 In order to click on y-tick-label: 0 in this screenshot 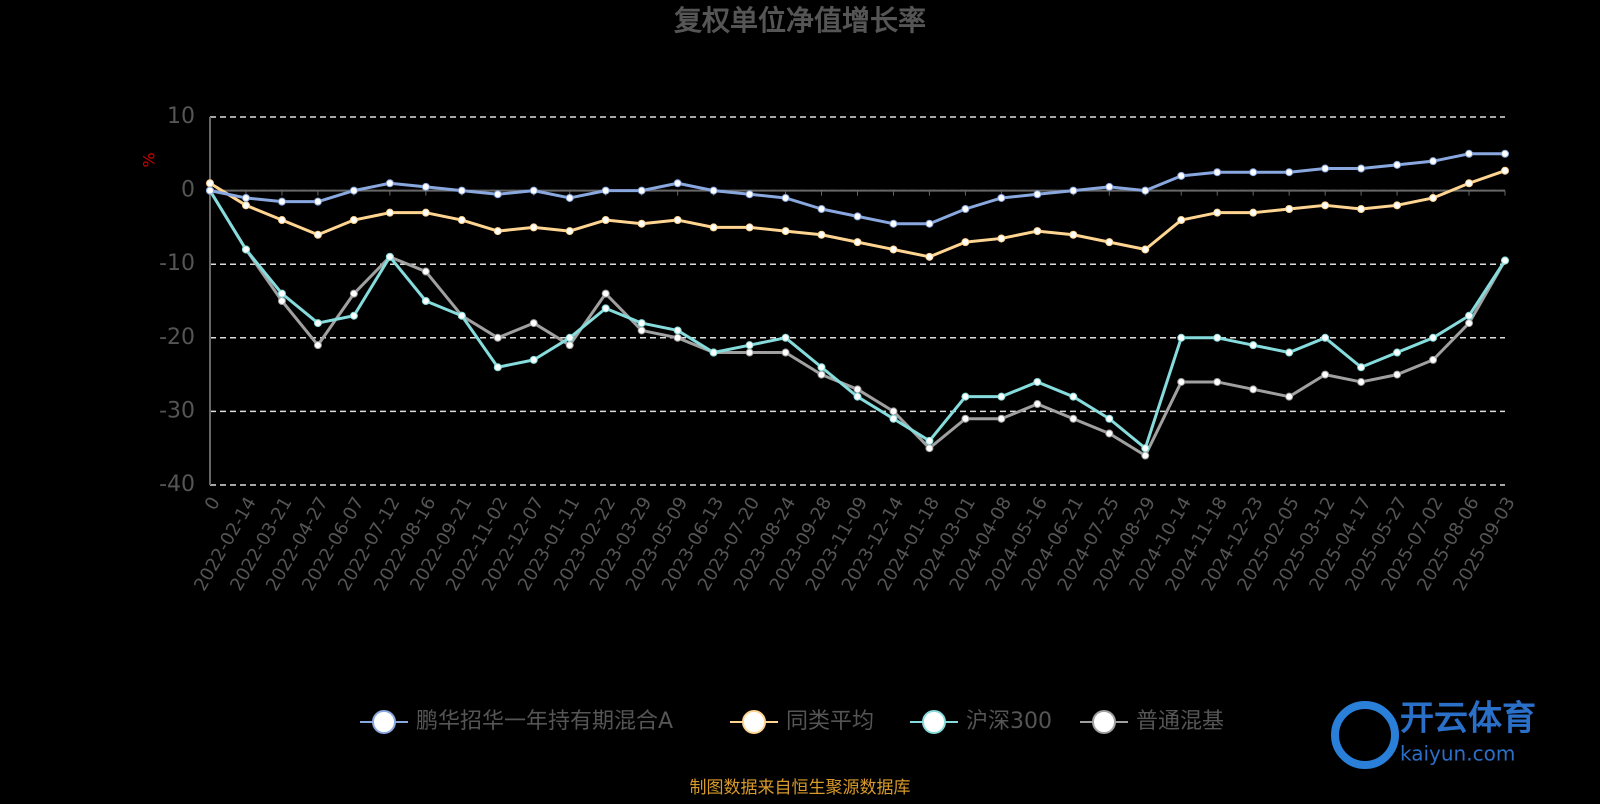, I will do `click(188, 190)`.